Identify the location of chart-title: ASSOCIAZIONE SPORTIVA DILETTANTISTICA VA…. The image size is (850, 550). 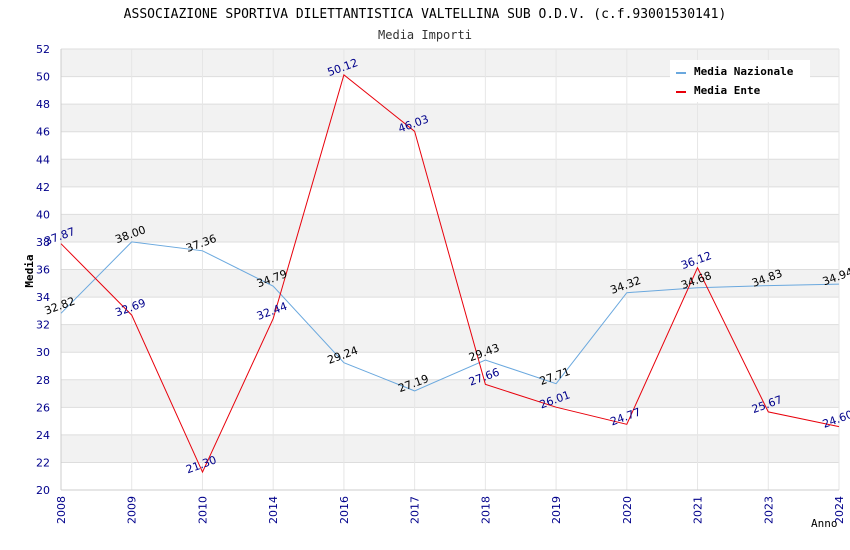
(425, 14).